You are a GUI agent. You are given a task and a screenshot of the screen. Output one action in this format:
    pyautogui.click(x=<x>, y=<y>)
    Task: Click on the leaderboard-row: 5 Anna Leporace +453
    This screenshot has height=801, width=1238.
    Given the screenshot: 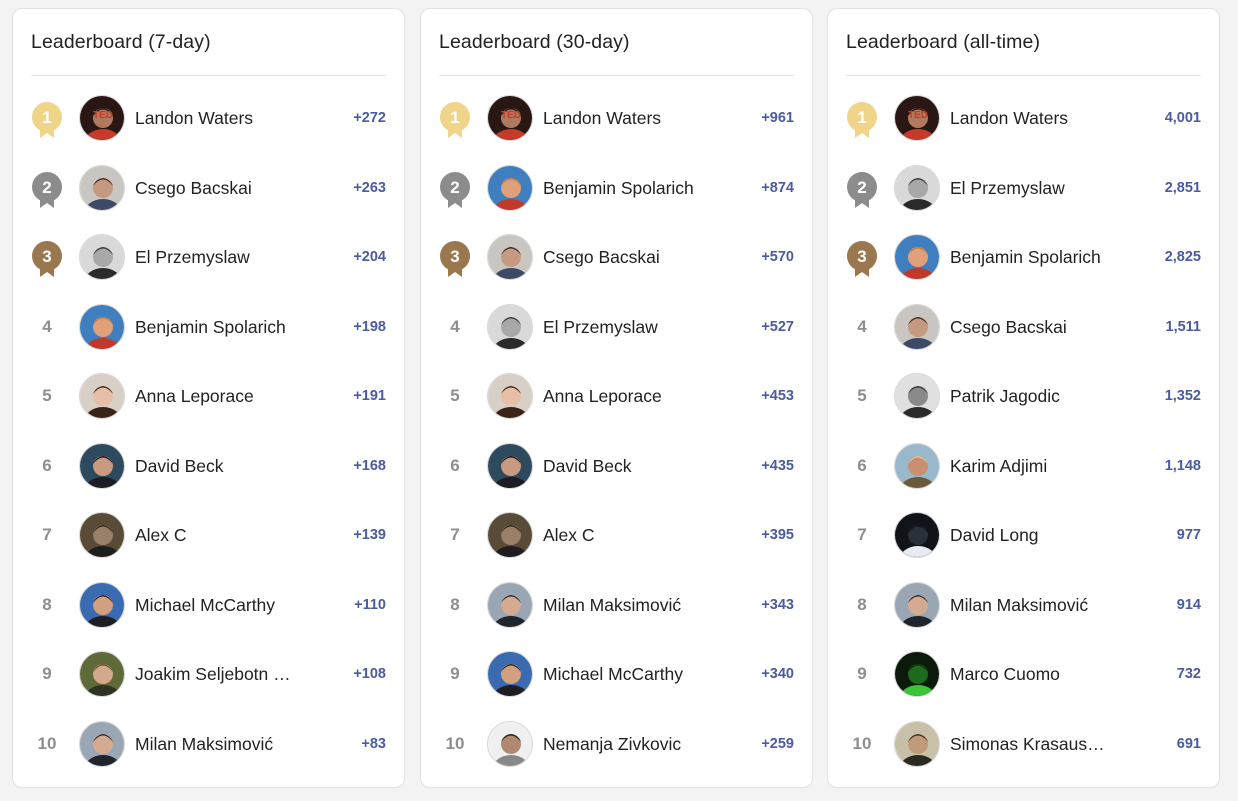 What is the action you would take?
    pyautogui.click(x=616, y=396)
    